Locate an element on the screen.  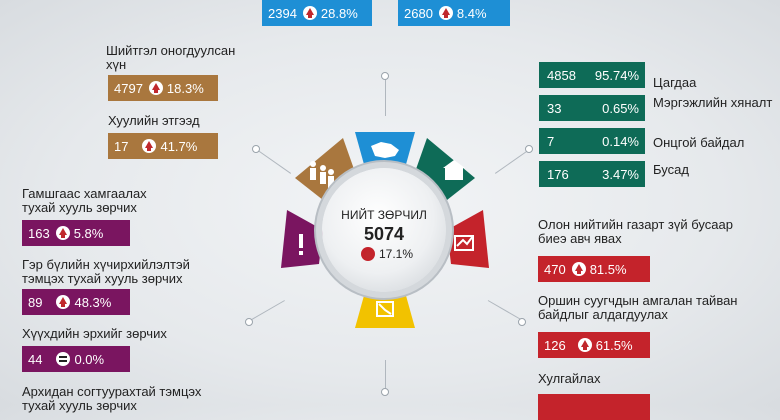
stat-khuuliin: 17 41.7% is located at coordinates (163, 146).